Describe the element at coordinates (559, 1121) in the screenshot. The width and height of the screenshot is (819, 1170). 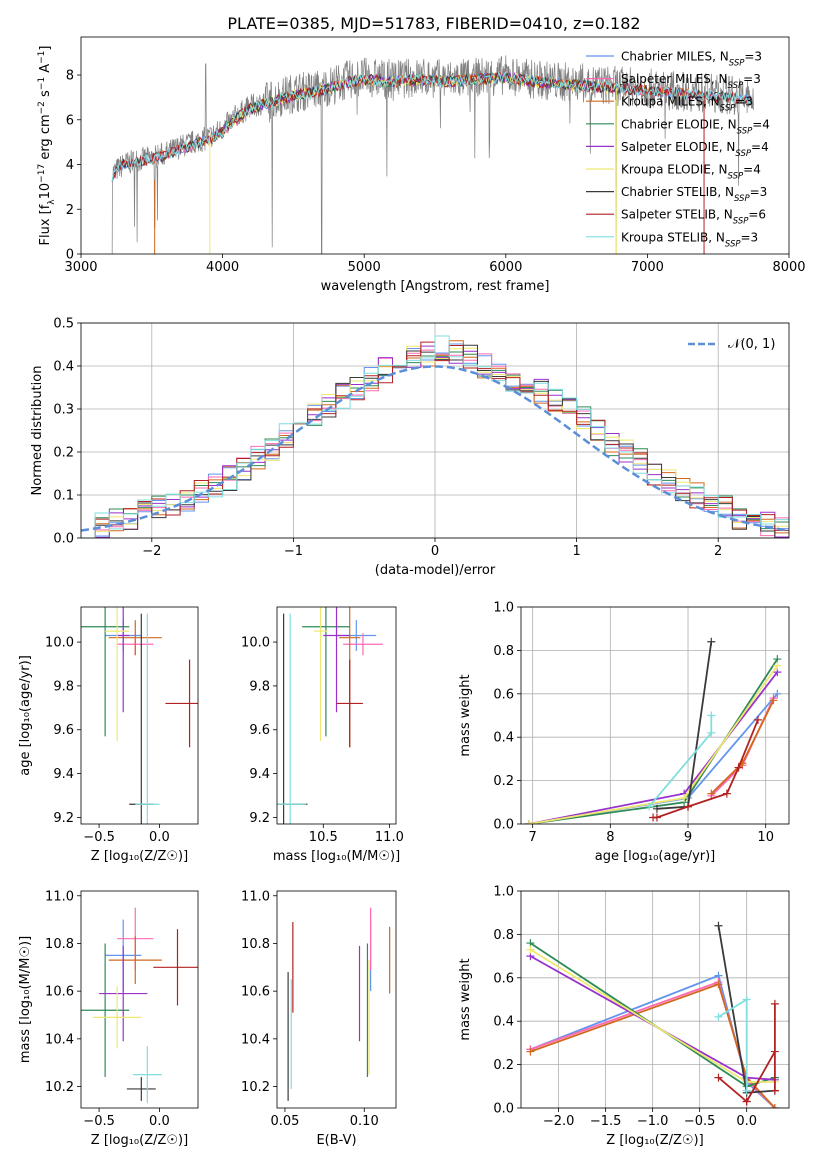
I see `x-tick-label: −2.0` at that location.